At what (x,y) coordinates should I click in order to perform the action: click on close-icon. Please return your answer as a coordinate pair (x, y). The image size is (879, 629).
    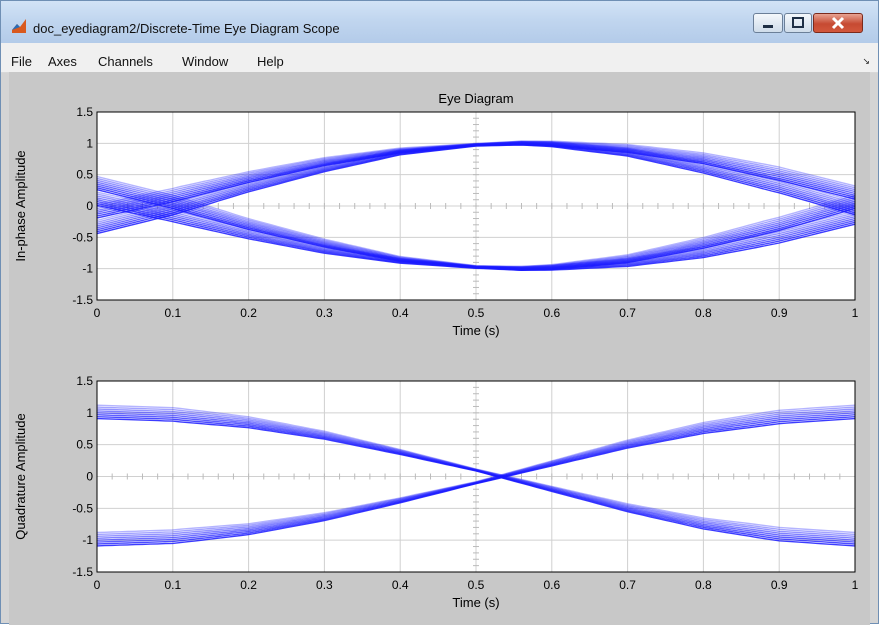
    Looking at the image, I should click on (838, 23).